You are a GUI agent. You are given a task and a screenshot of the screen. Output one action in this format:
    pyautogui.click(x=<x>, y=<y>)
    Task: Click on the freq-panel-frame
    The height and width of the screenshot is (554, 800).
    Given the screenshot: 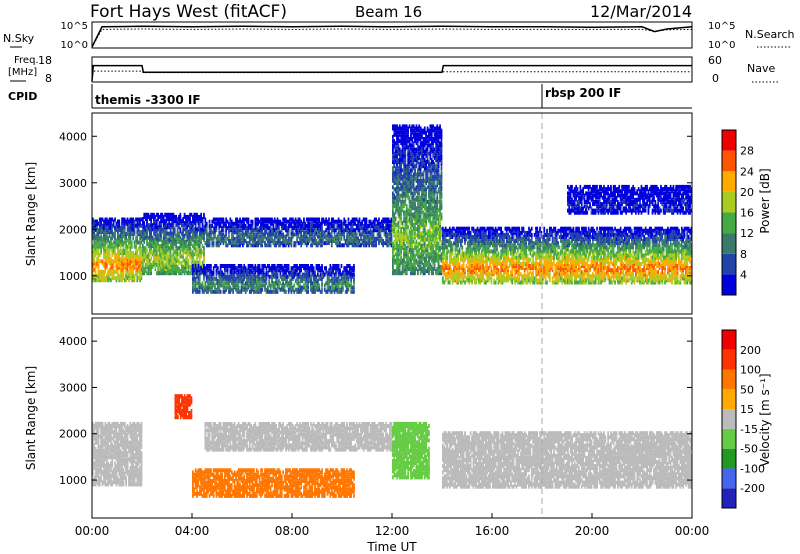 What is the action you would take?
    pyautogui.click(x=392, y=69)
    